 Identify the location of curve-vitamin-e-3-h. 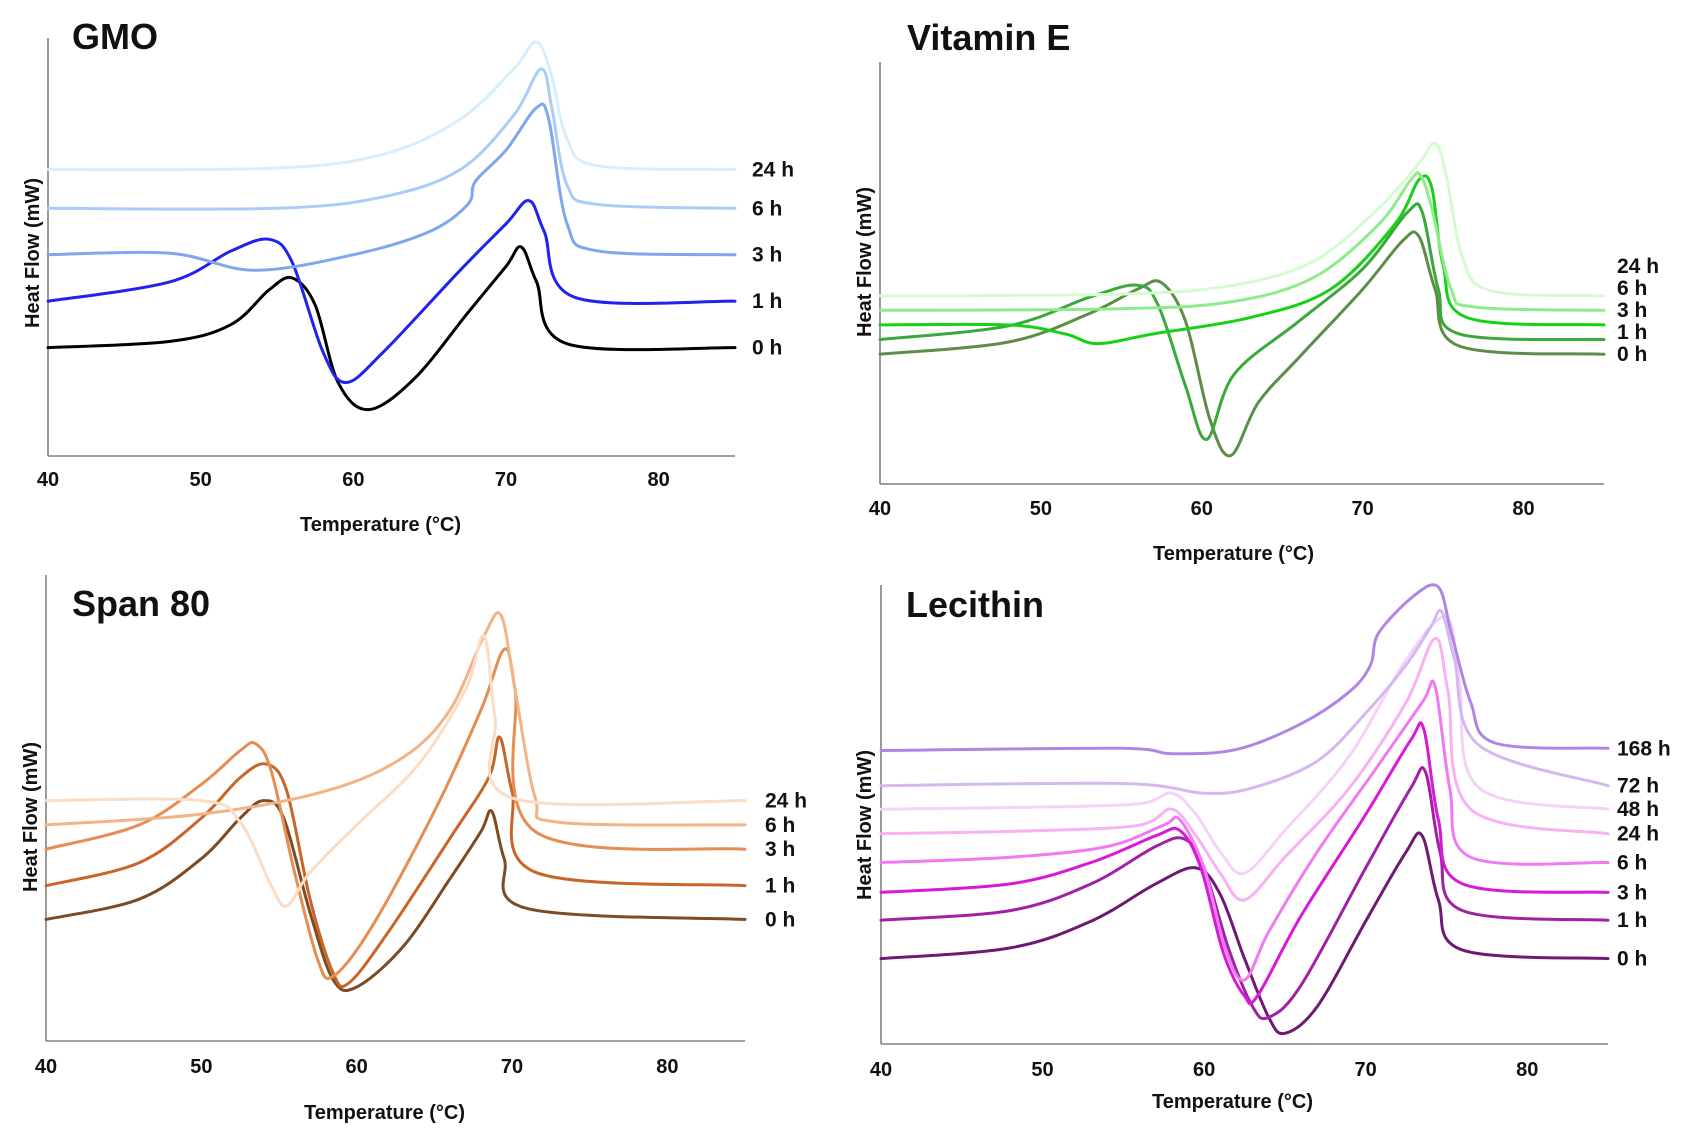
(1242, 260).